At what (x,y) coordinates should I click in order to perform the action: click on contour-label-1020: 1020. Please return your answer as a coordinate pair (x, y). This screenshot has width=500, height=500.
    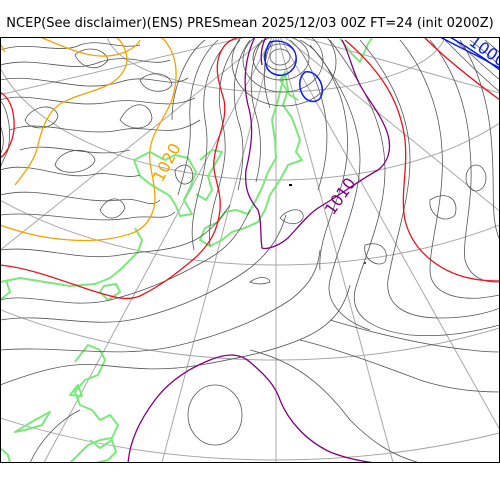
    Looking at the image, I should click on (167, 162).